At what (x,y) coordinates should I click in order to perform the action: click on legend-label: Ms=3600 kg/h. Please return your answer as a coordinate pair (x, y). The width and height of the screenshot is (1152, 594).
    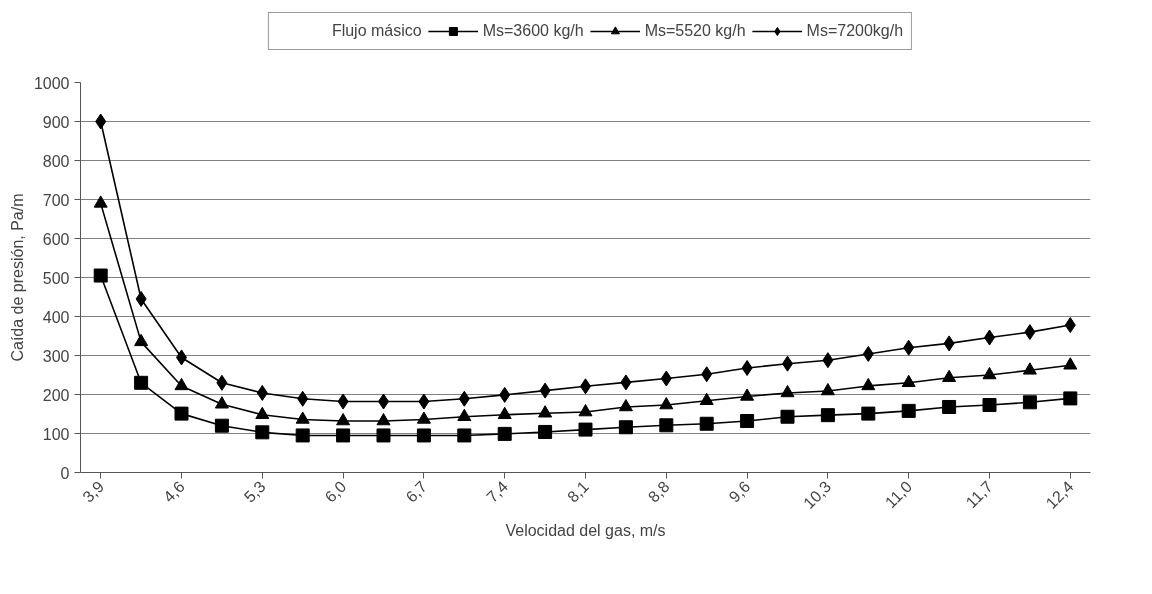
    Looking at the image, I should click on (533, 31).